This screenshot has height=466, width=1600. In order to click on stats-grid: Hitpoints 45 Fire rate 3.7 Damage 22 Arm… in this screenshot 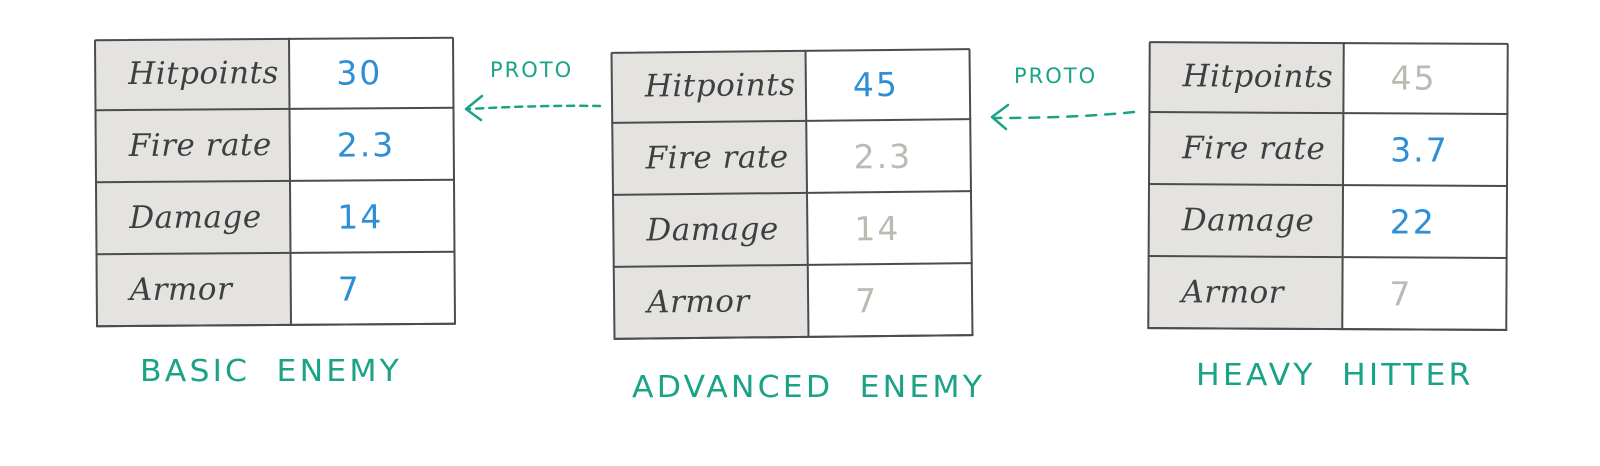, I will do `click(1328, 186)`.